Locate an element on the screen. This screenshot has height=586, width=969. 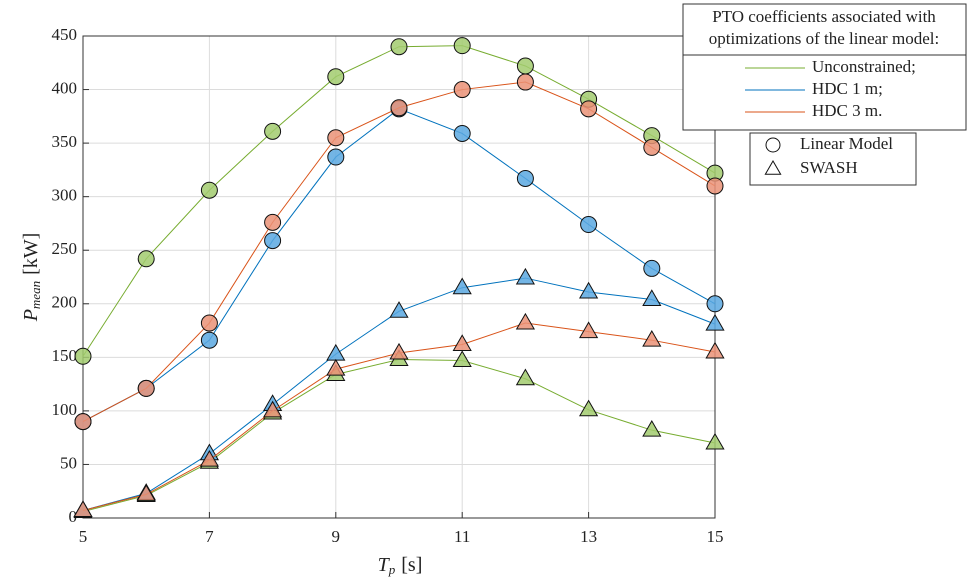
y-tick-label: 250 is located at coordinates (65, 248).